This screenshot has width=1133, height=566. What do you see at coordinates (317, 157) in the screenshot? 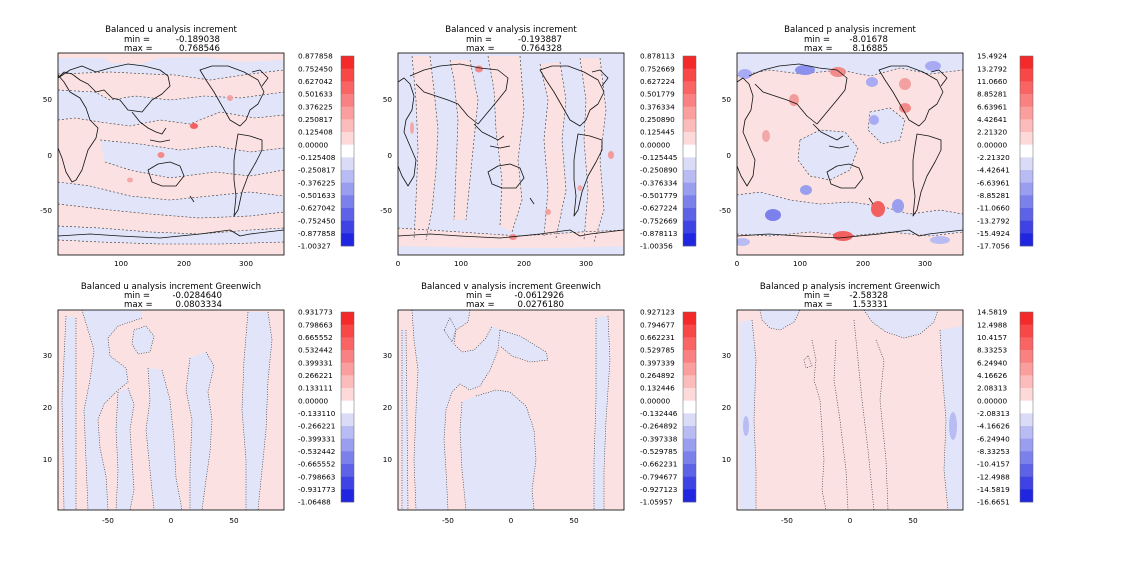
I see `colorbar-label: -0.125408` at bounding box center [317, 157].